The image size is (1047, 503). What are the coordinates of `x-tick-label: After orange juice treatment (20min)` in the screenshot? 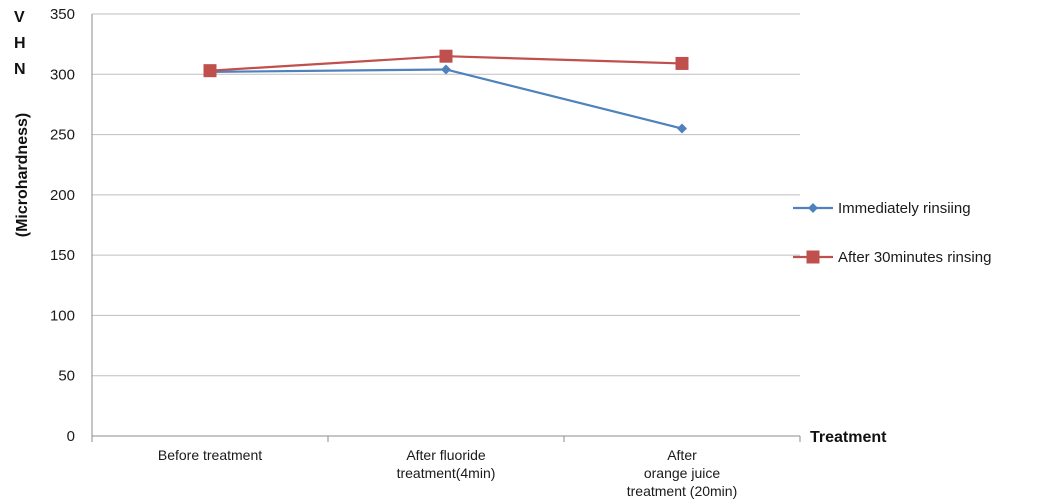 It's located at (682, 473).